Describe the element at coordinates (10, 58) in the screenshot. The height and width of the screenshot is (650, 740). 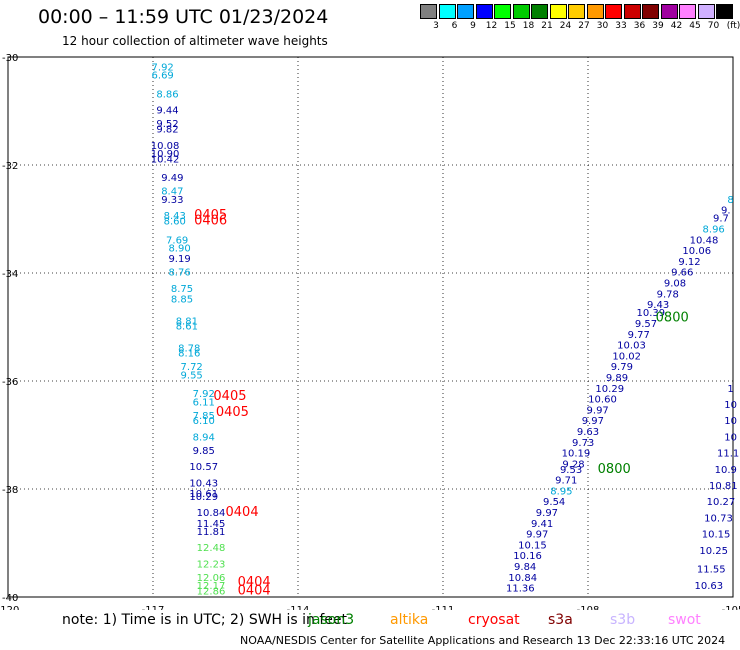
I see `lat-tick-label: -30` at that location.